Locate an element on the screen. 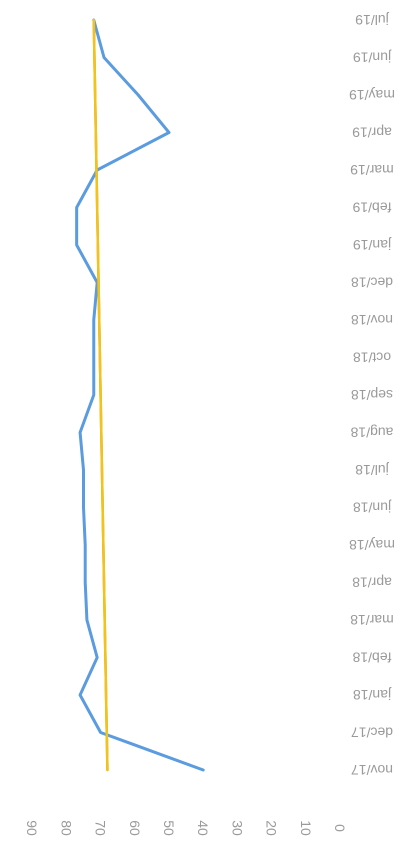  x-tick-label: feb/18 is located at coordinates (371, 658).